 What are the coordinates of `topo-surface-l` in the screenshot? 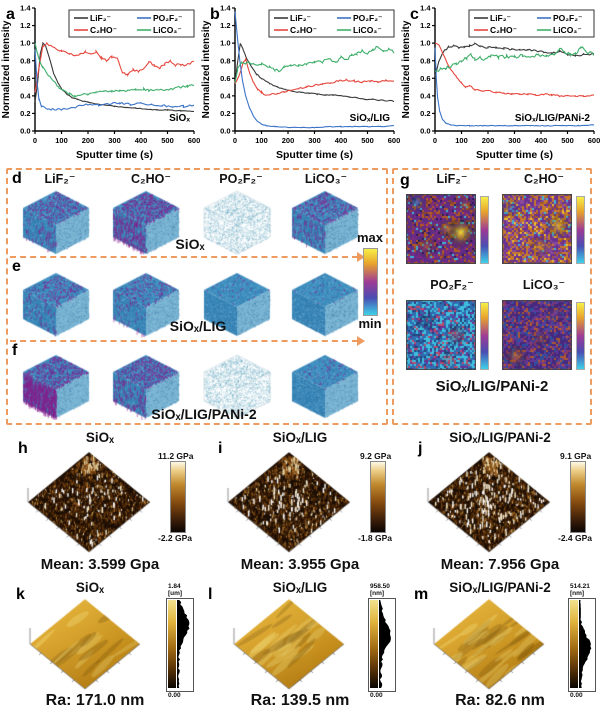 It's located at (289, 644).